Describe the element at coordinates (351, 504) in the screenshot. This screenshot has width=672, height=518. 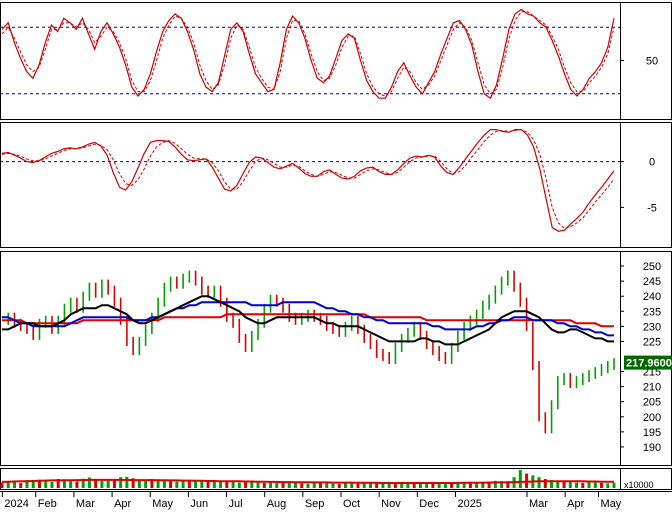
I see `x-tick-label: Oct` at that location.